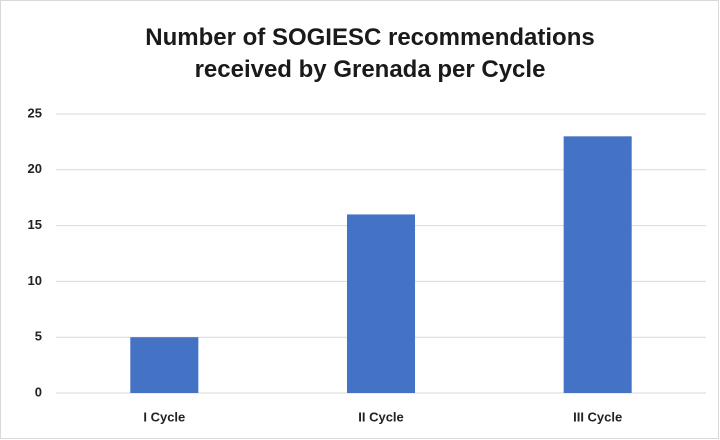  What do you see at coordinates (381, 416) in the screenshot?
I see `x-tick-label: II Cycle` at bounding box center [381, 416].